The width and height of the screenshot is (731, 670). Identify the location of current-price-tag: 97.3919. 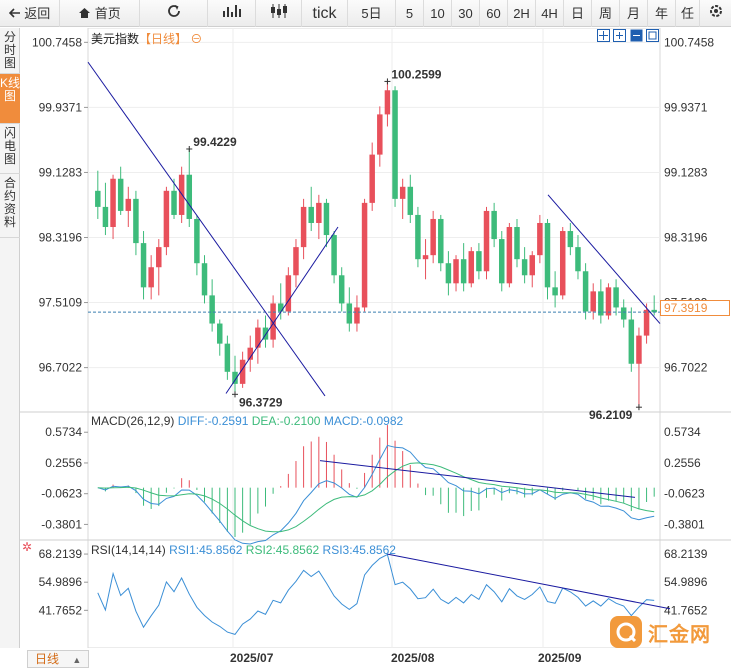
(695, 308).